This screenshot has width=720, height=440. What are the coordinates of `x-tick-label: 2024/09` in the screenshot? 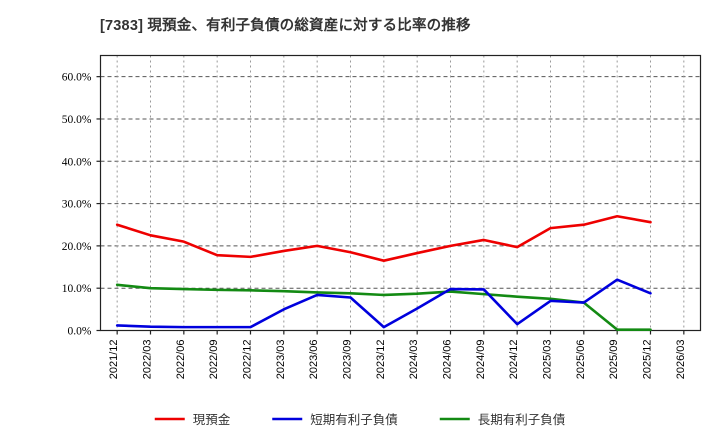 It's located at (481, 360).